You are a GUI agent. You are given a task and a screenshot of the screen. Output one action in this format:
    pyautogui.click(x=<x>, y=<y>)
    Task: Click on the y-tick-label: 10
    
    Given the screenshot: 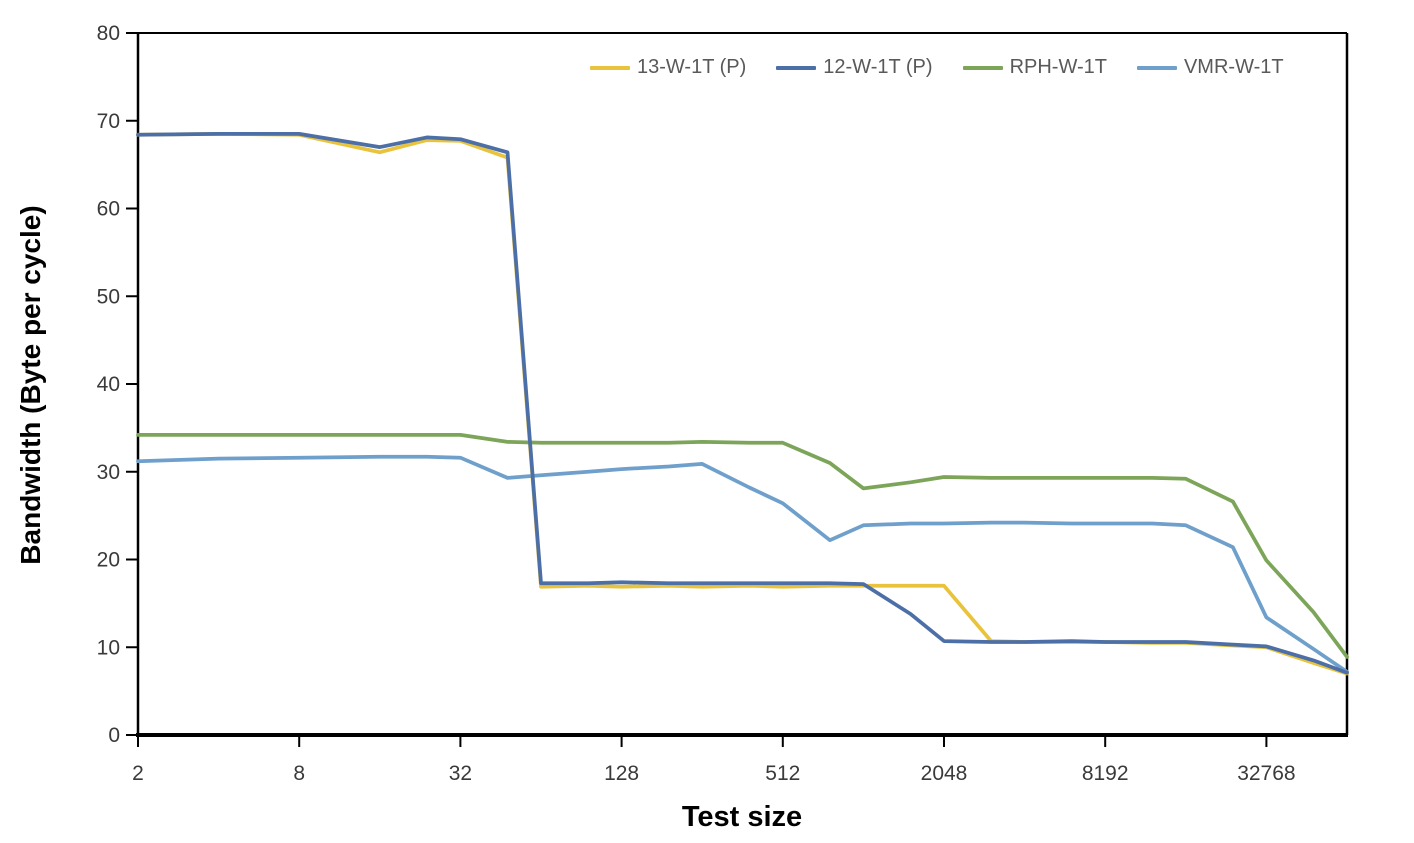 What is the action you would take?
    pyautogui.click(x=108, y=647)
    